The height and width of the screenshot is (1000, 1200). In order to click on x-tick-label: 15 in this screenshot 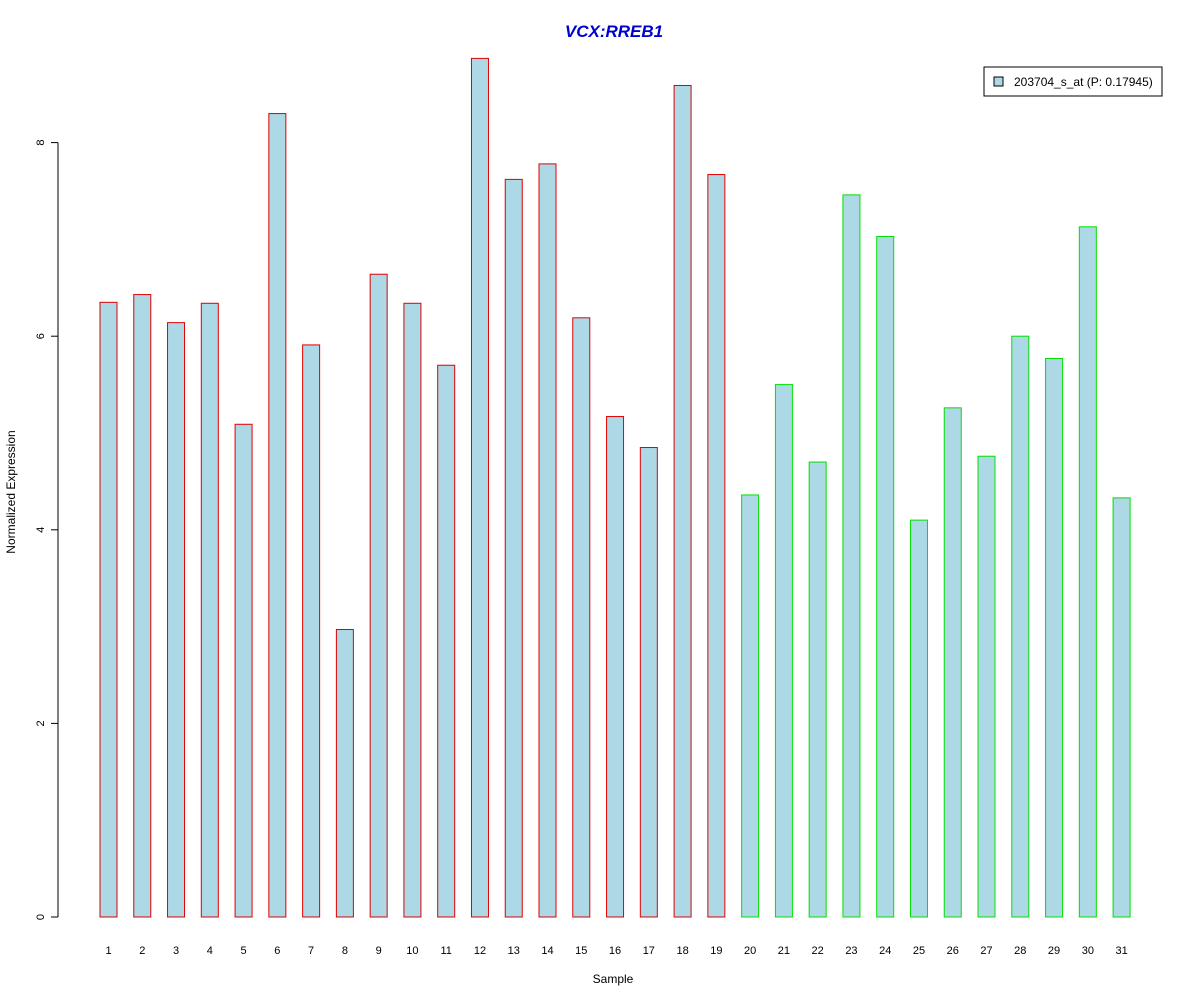, I will do `click(581, 951)`.